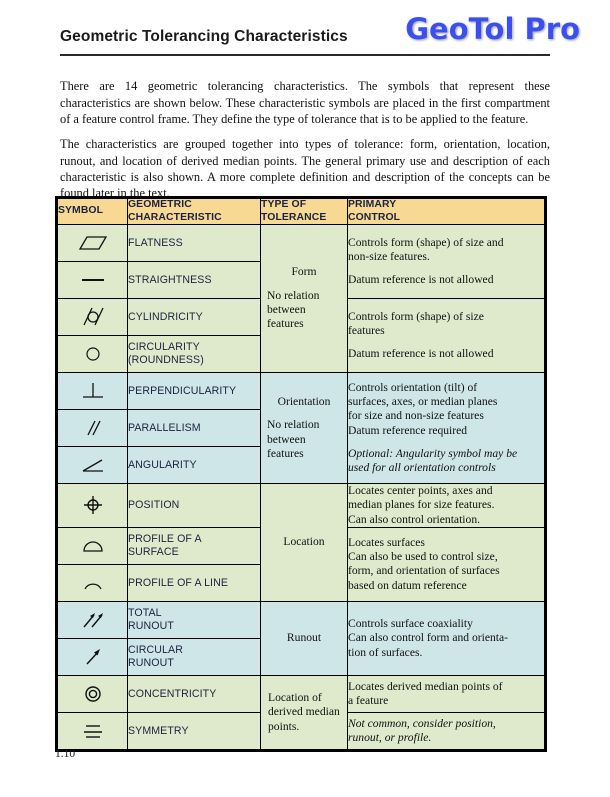 The height and width of the screenshot is (797, 610). I want to click on control-line-1: Locates surfaces, so click(386, 542).